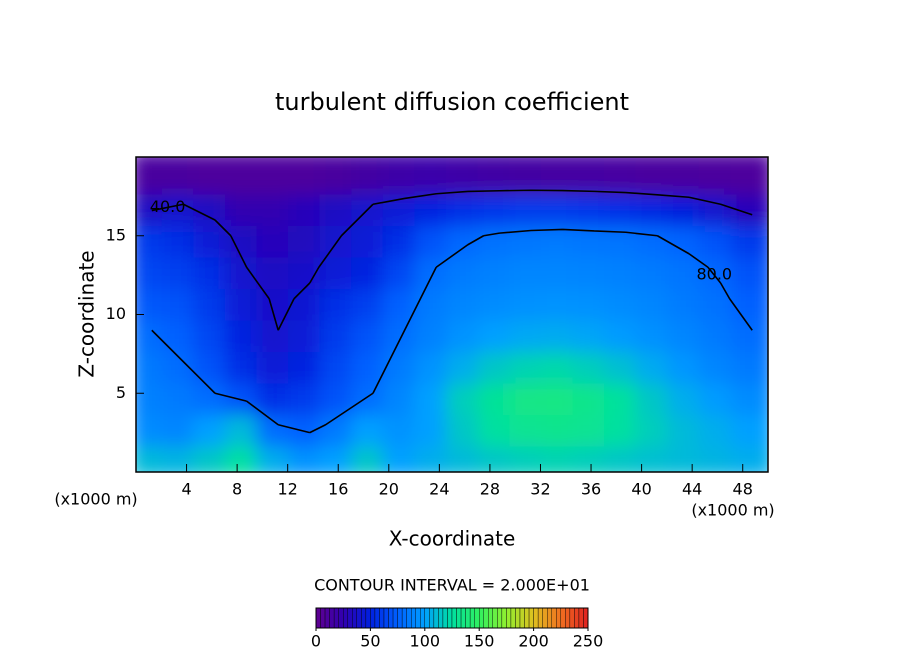 Image resolution: width=904 pixels, height=654 pixels. Describe the element at coordinates (425, 641) in the screenshot. I see `colorbar-tick-label: 100` at that location.